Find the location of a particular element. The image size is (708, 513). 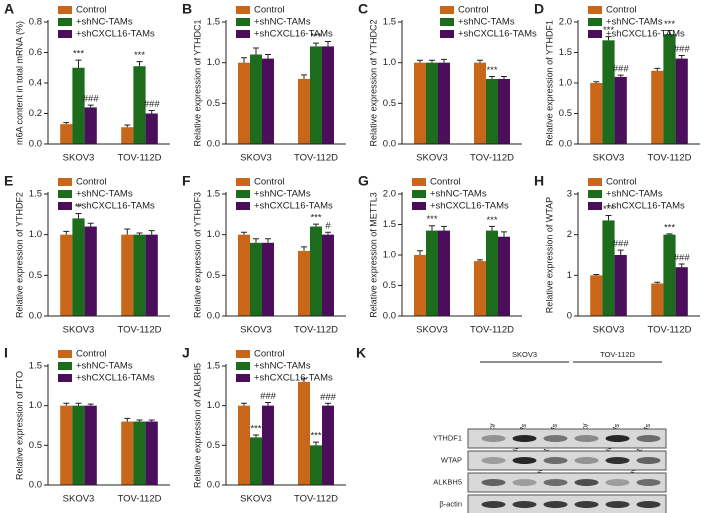

panel-letter: I is located at coordinates (6, 353).